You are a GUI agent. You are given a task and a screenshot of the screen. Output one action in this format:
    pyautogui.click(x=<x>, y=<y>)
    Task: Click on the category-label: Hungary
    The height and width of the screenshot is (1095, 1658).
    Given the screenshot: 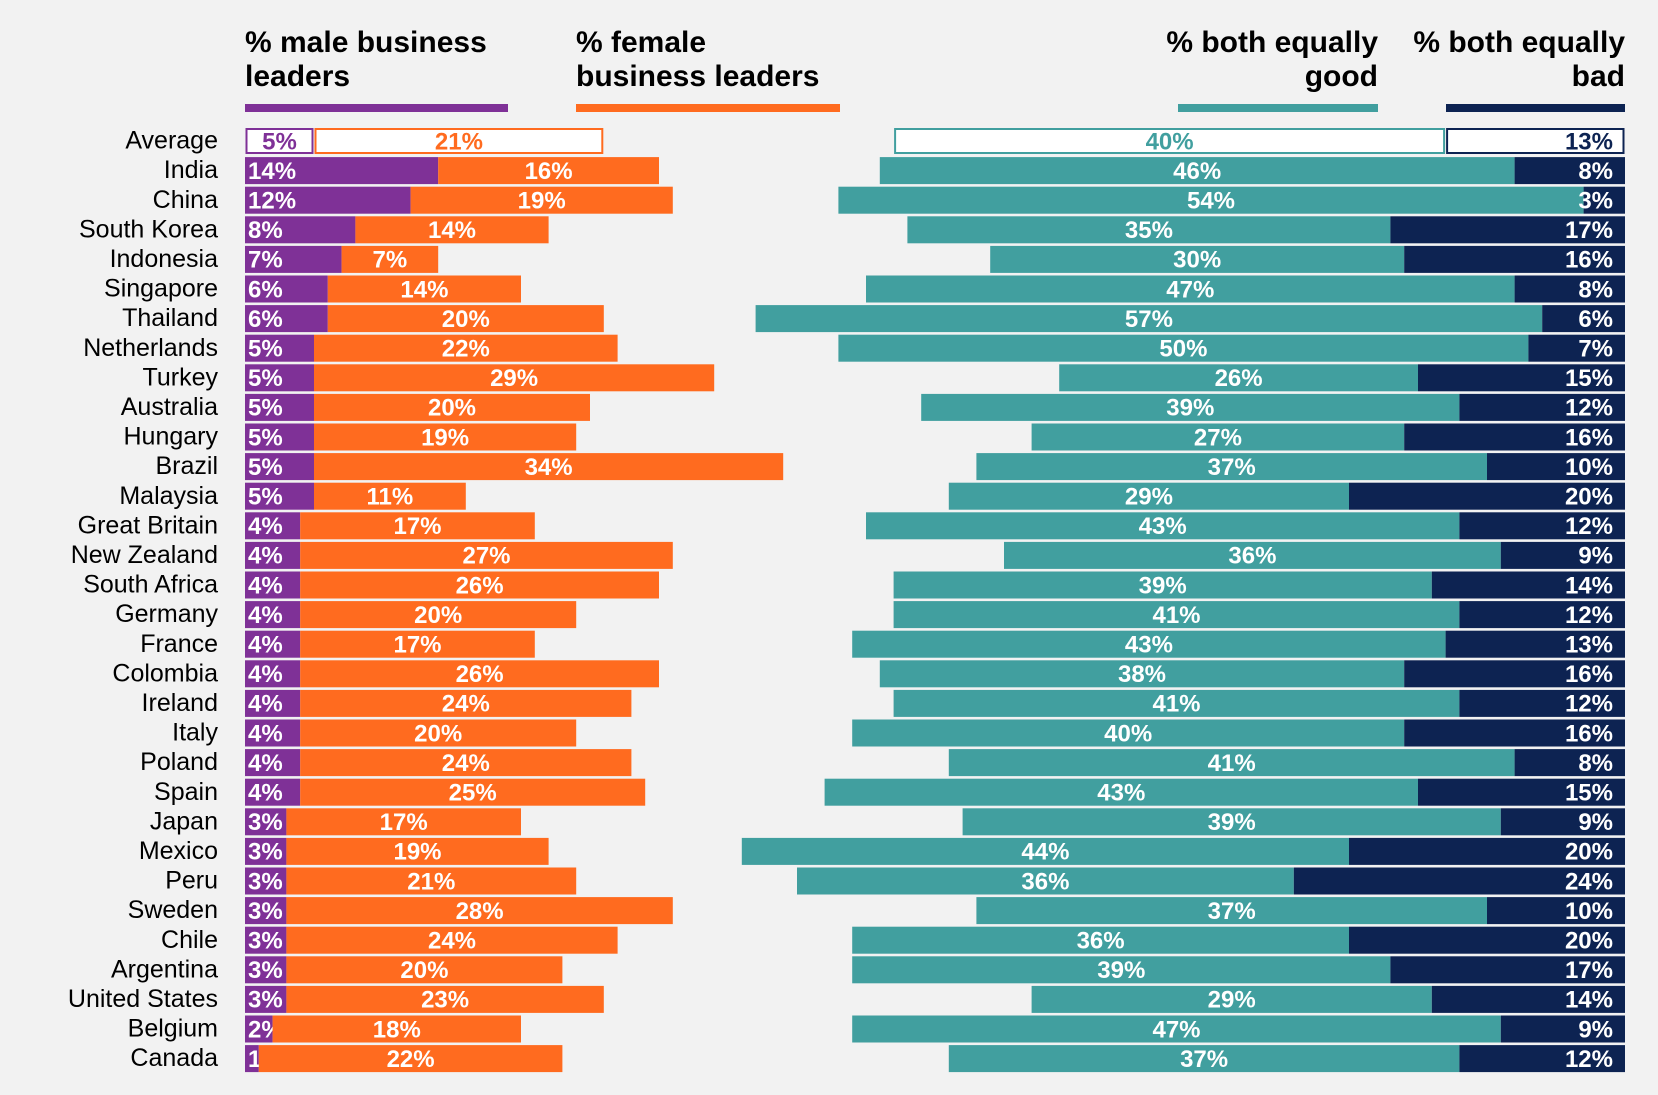 What is the action you would take?
    pyautogui.click(x=171, y=437)
    